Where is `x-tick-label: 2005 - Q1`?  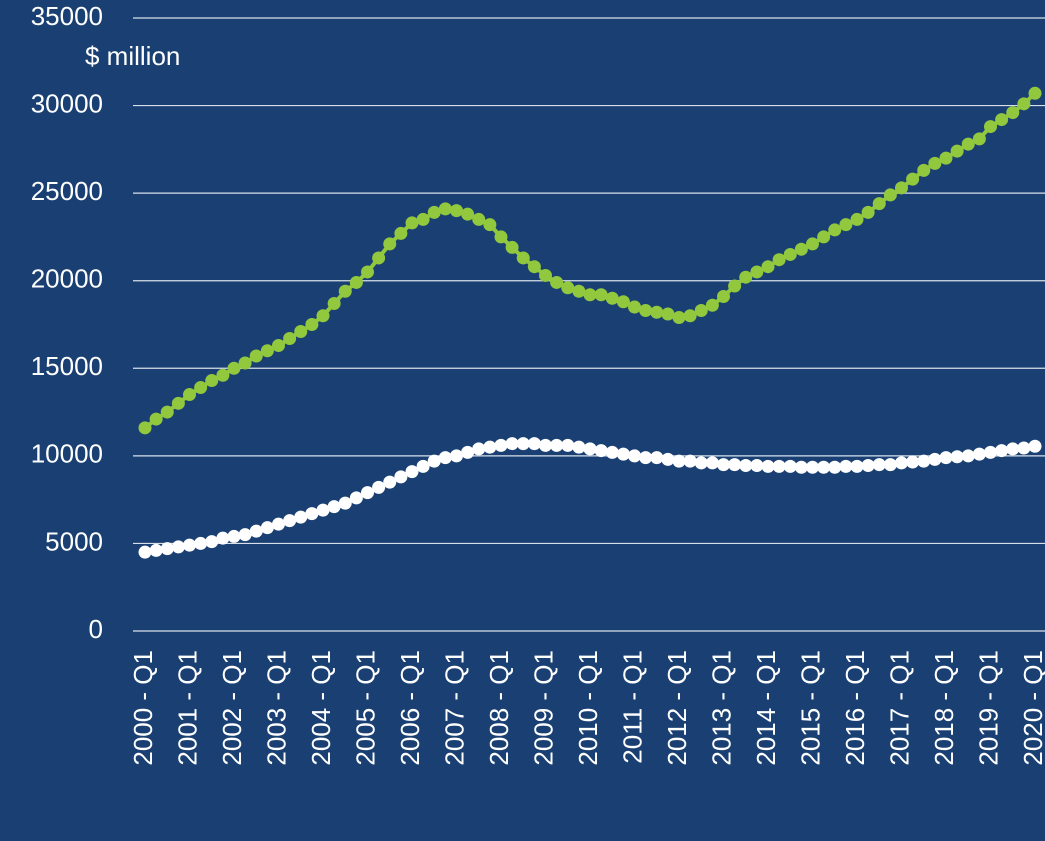
x-tick-label: 2005 - Q1 is located at coordinates (365, 708).